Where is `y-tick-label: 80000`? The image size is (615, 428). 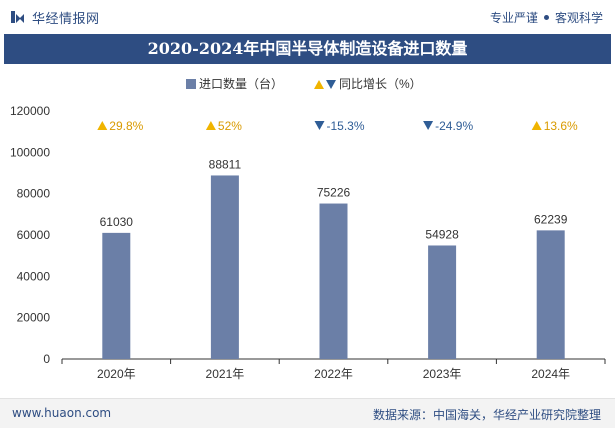 y-tick-label: 80000 is located at coordinates (34, 194).